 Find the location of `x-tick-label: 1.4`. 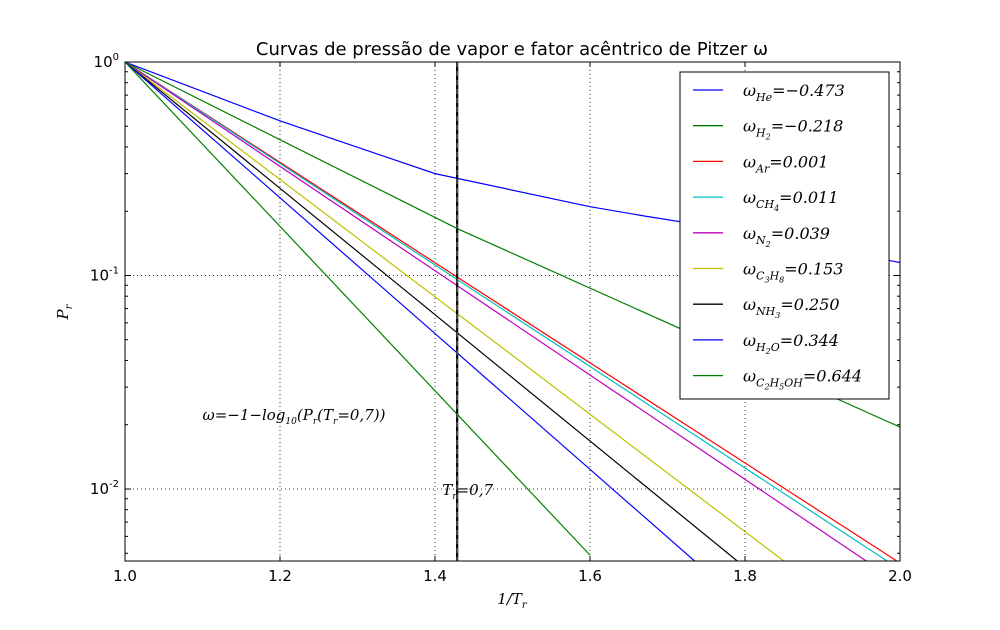

x-tick-label: 1.4 is located at coordinates (435, 576).